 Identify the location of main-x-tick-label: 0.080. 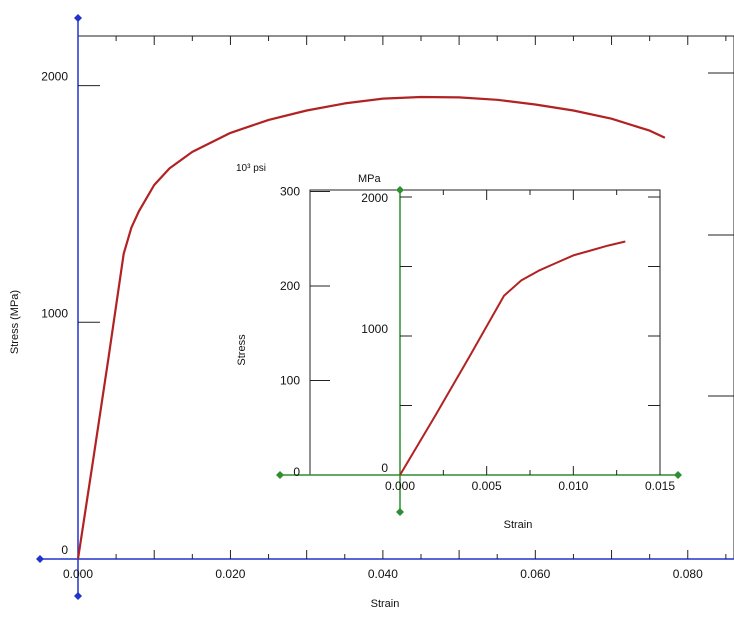
(688, 574).